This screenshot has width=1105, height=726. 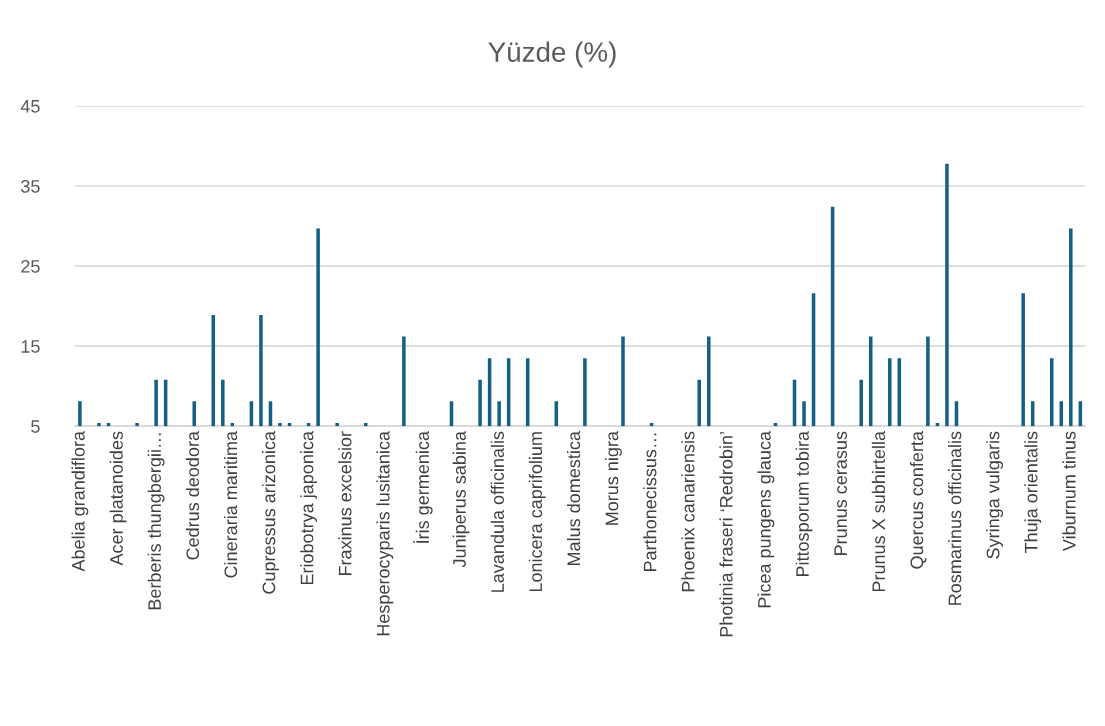 What do you see at coordinates (345, 503) in the screenshot?
I see `x-tick-label: Fraxinus excelsior` at bounding box center [345, 503].